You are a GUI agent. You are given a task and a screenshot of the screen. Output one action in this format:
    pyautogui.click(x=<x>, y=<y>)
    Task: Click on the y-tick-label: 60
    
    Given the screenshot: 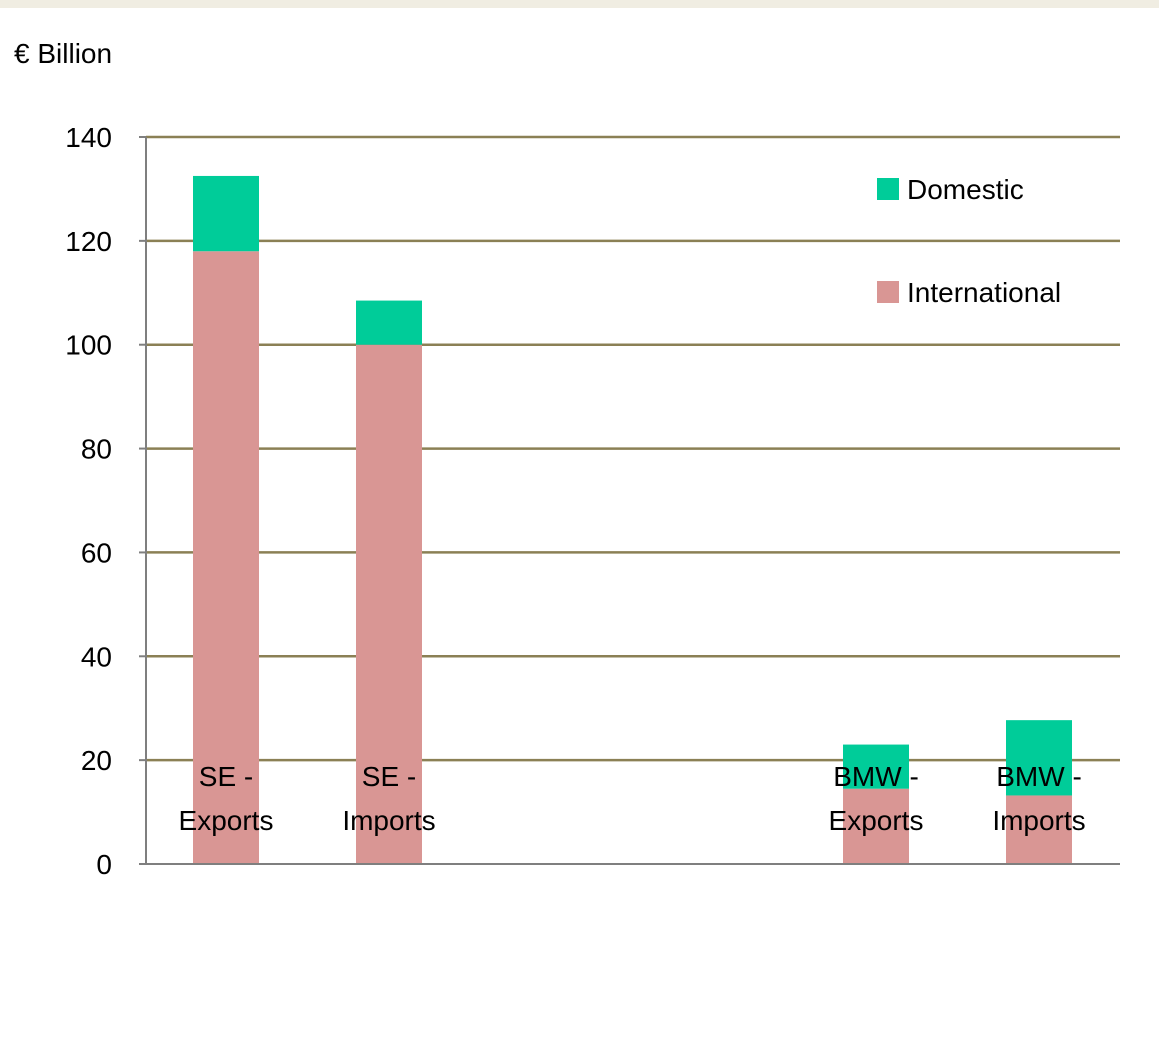 What is the action you would take?
    pyautogui.click(x=96, y=552)
    